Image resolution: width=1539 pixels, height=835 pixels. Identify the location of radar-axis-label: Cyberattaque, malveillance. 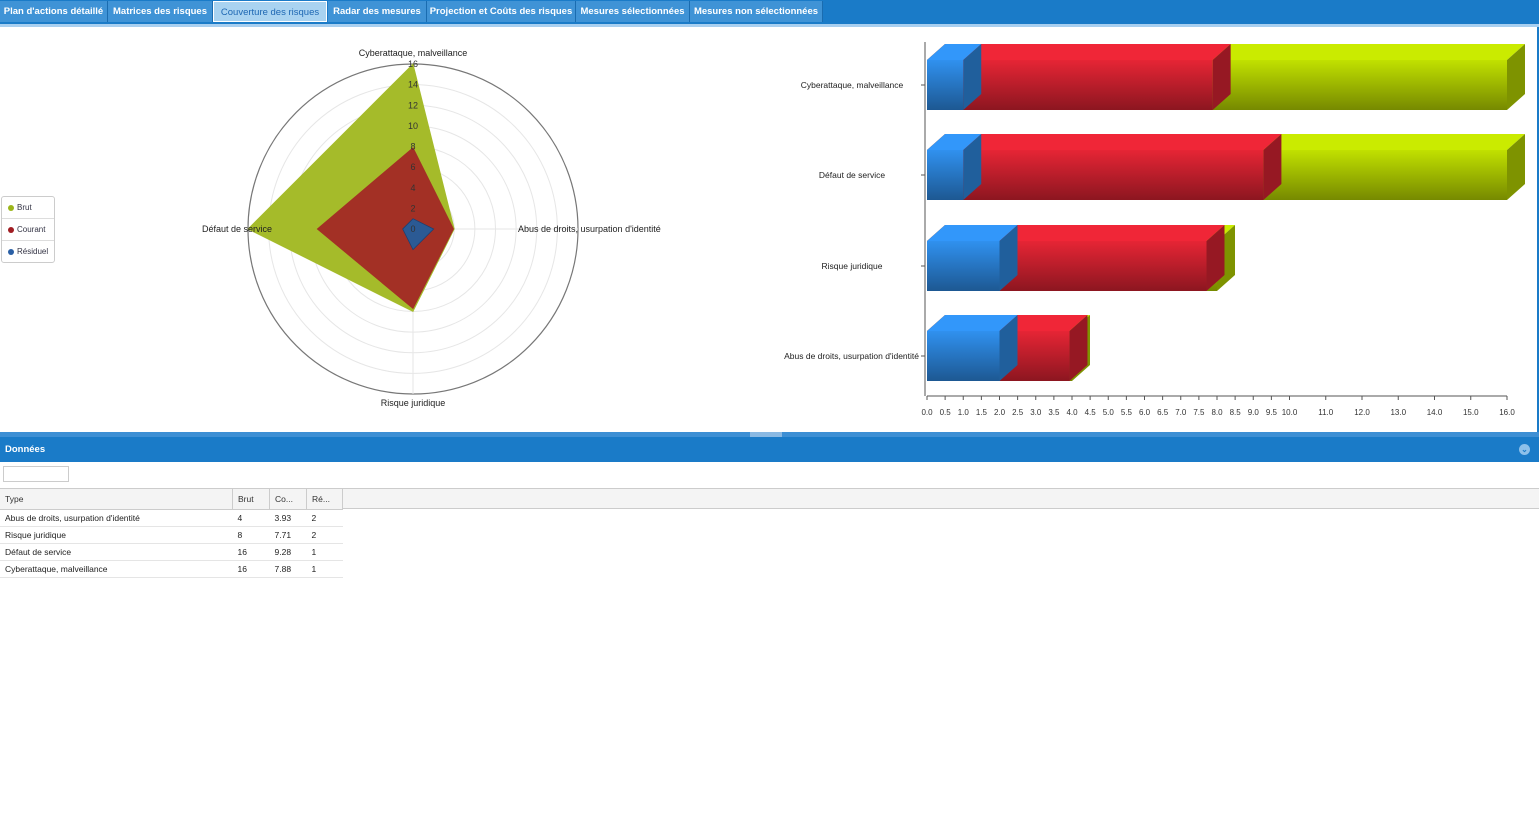
(413, 53).